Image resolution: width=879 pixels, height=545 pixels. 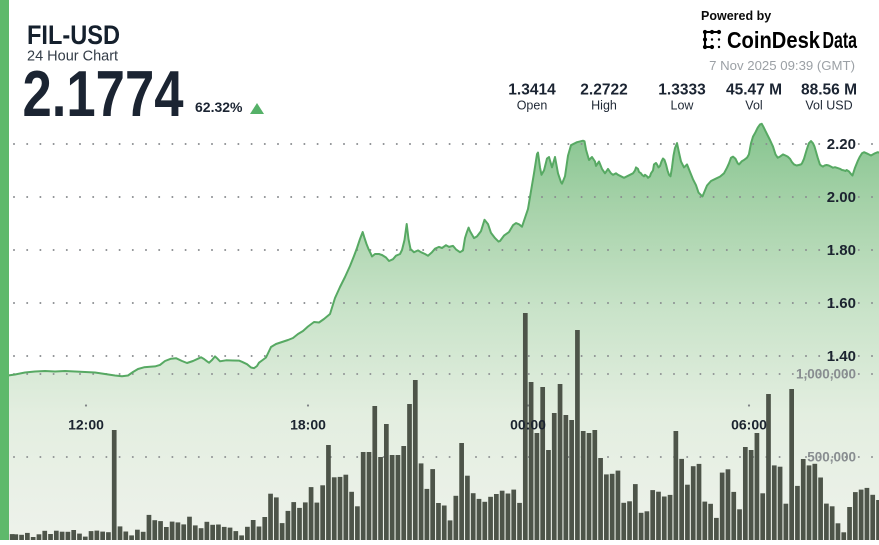 What do you see at coordinates (308, 425) in the screenshot?
I see `svg-text: 18:00` at bounding box center [308, 425].